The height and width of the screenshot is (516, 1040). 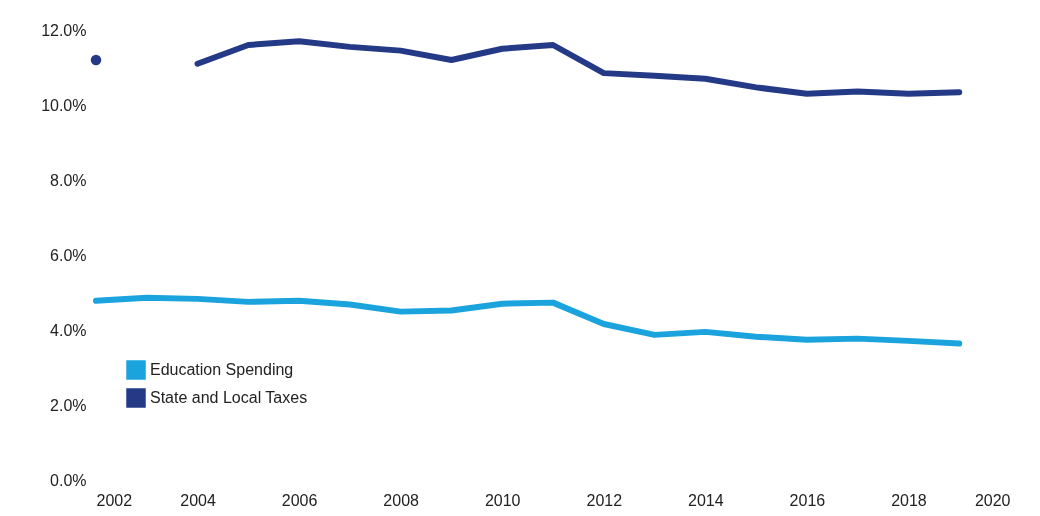 What do you see at coordinates (502, 500) in the screenshot?
I see `x-tick-label: 2010` at bounding box center [502, 500].